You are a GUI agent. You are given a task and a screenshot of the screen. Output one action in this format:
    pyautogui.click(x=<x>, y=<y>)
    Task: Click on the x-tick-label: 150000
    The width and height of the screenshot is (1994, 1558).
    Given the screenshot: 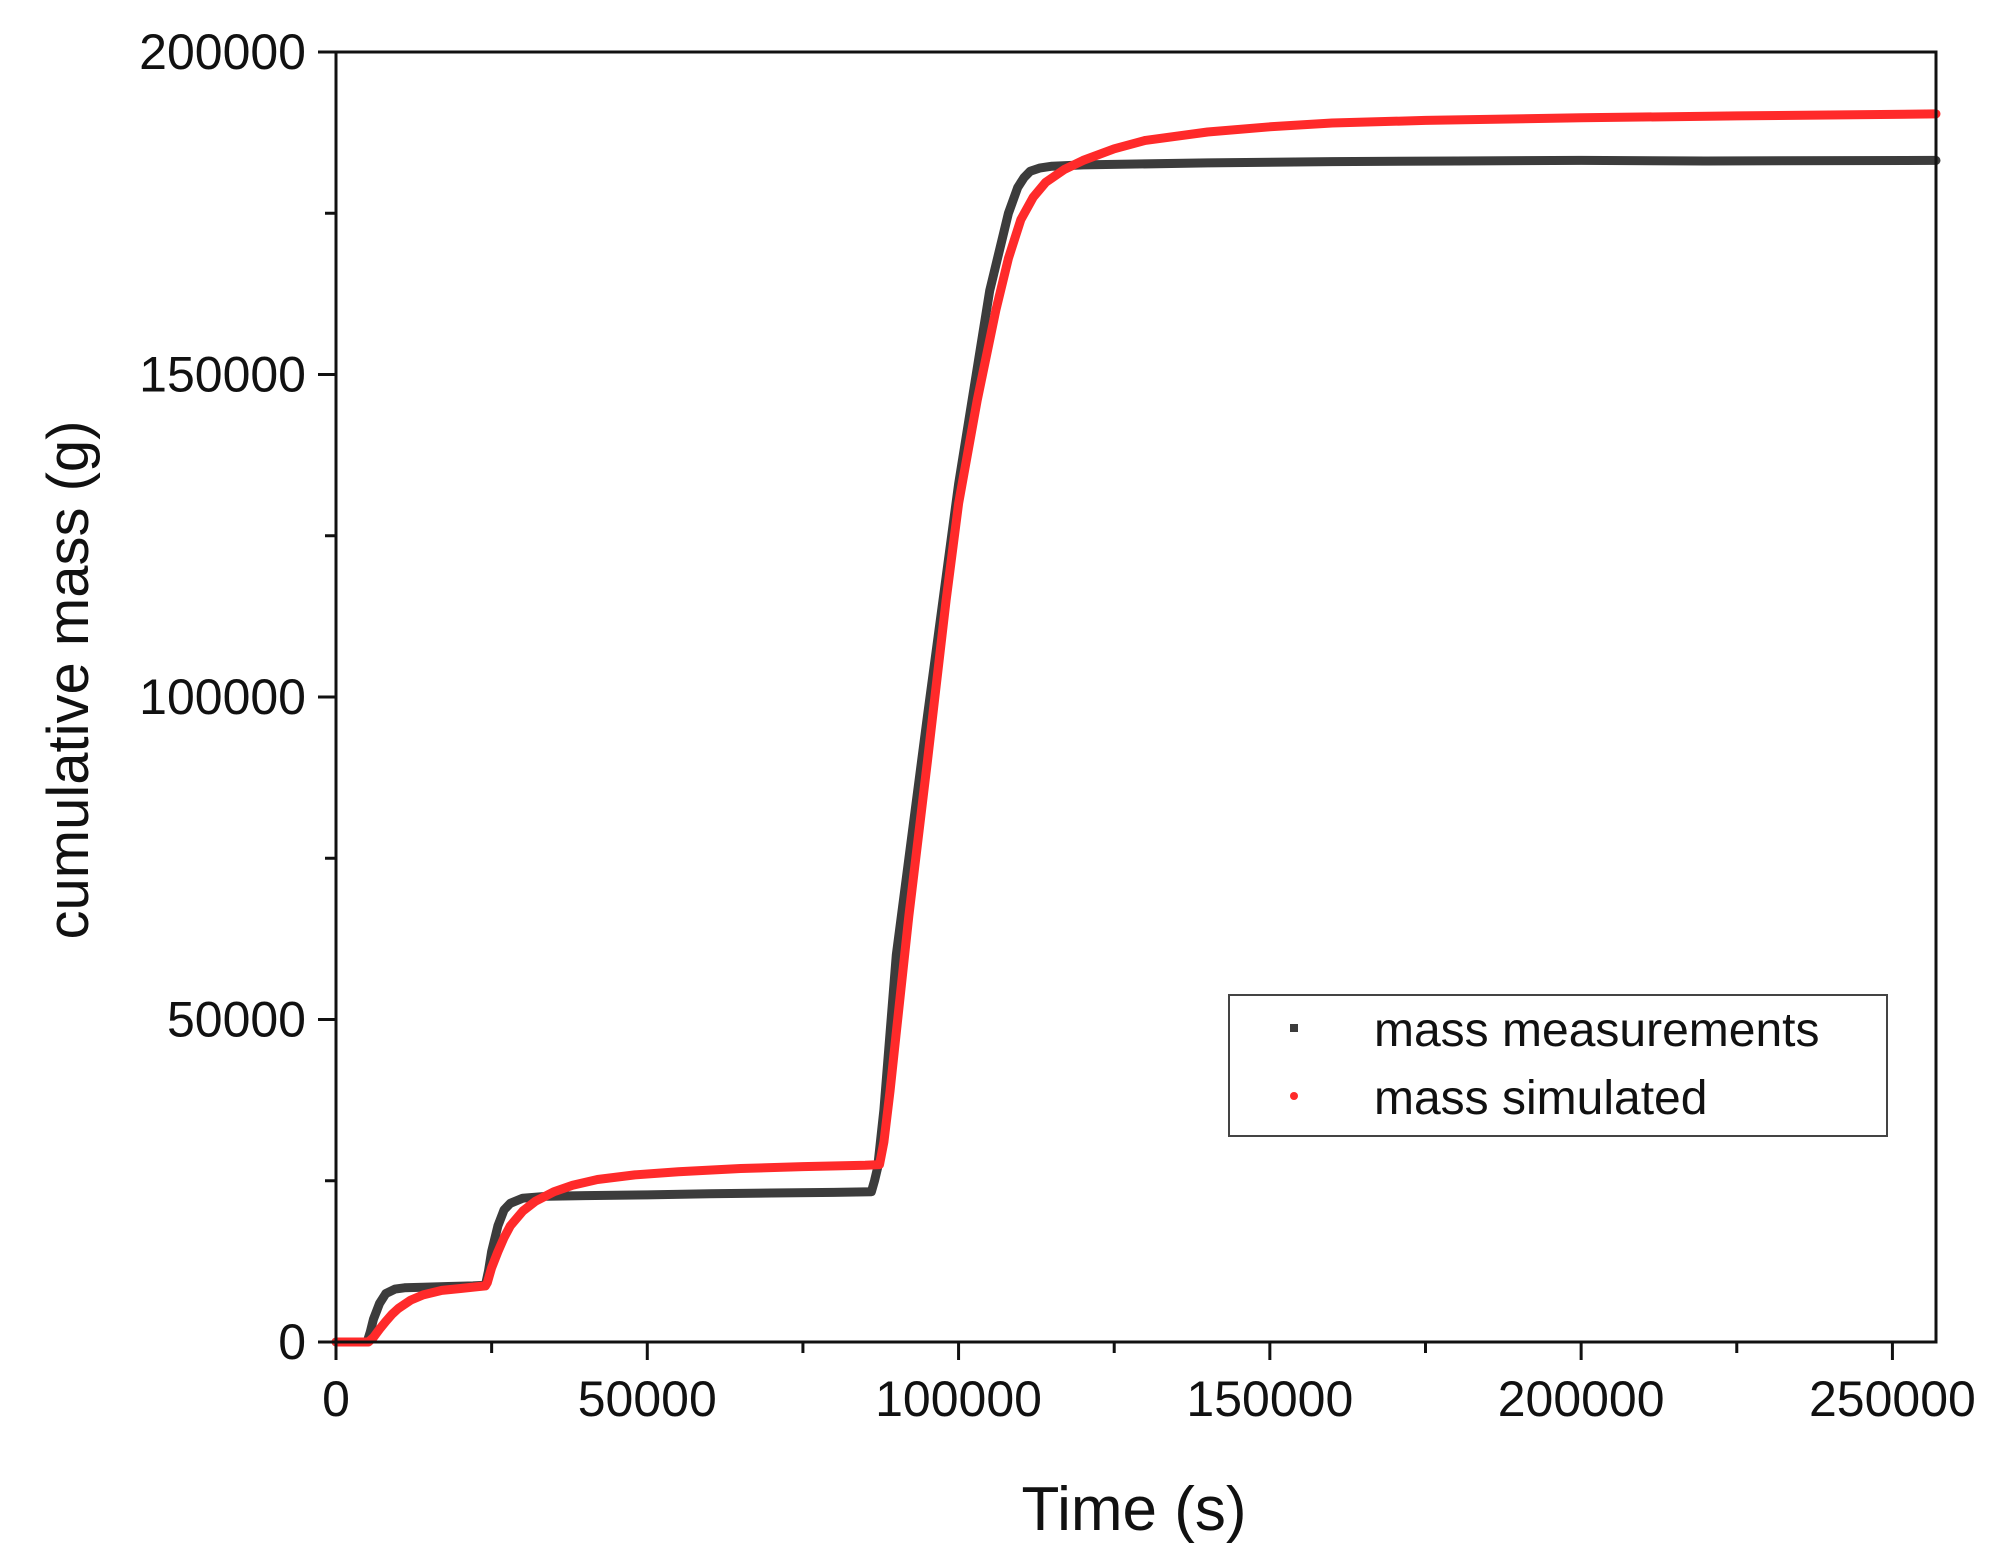 What is the action you would take?
    pyautogui.click(x=1269, y=1399)
    